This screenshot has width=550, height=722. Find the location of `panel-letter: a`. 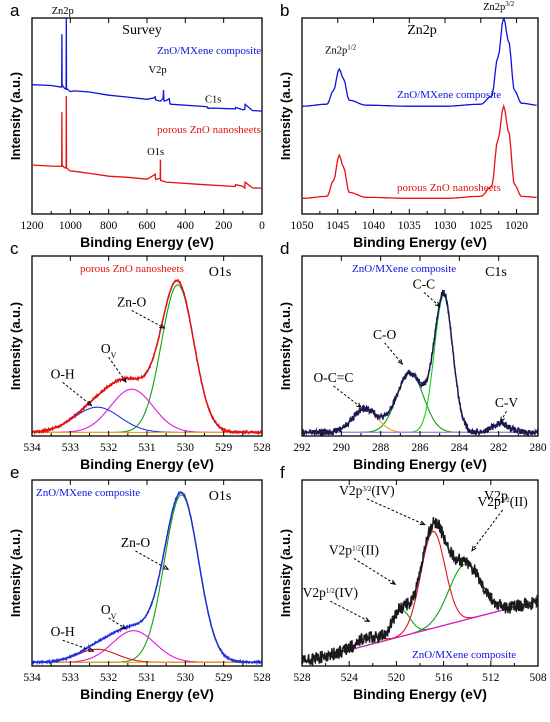

panel-letter: a is located at coordinates (15, 10).